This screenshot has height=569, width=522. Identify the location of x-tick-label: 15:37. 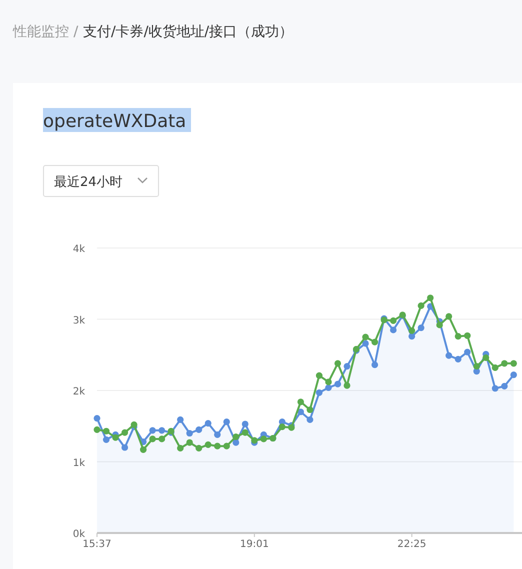
(97, 544).